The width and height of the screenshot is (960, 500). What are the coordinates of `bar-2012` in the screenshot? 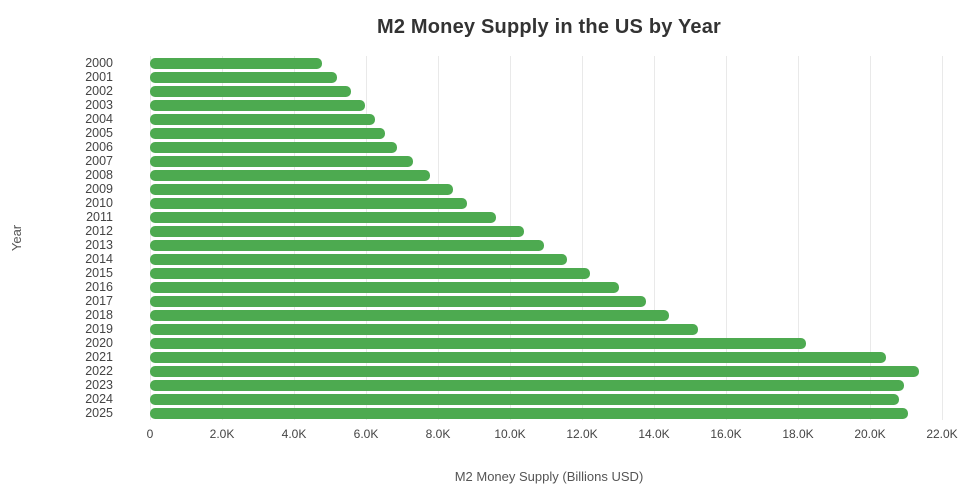 It's located at (337, 231).